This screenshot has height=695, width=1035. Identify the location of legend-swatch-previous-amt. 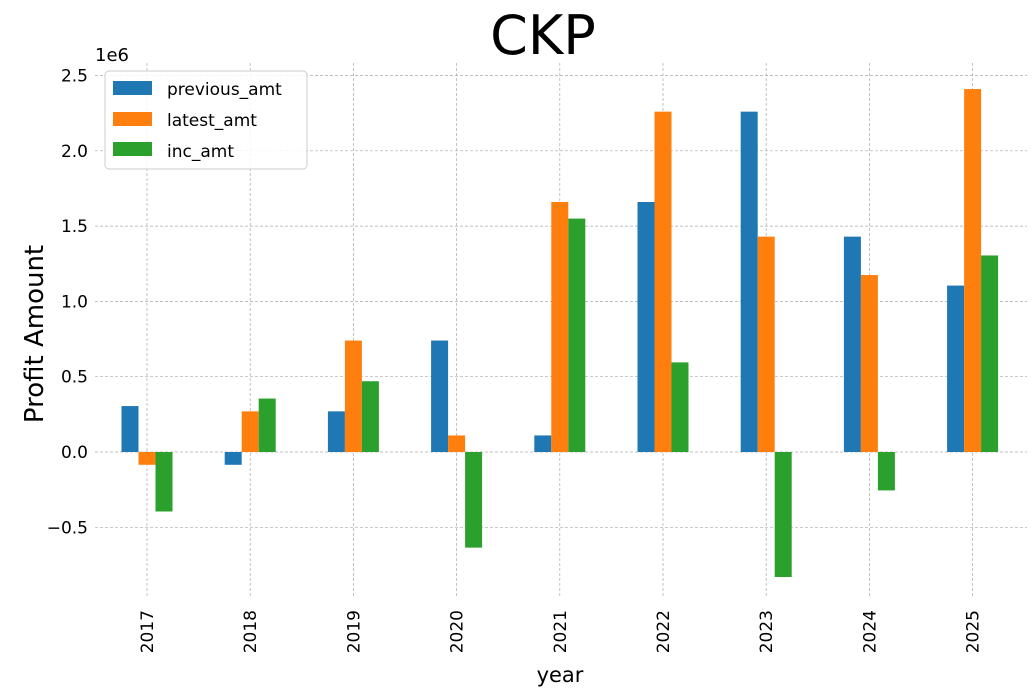
(132, 88).